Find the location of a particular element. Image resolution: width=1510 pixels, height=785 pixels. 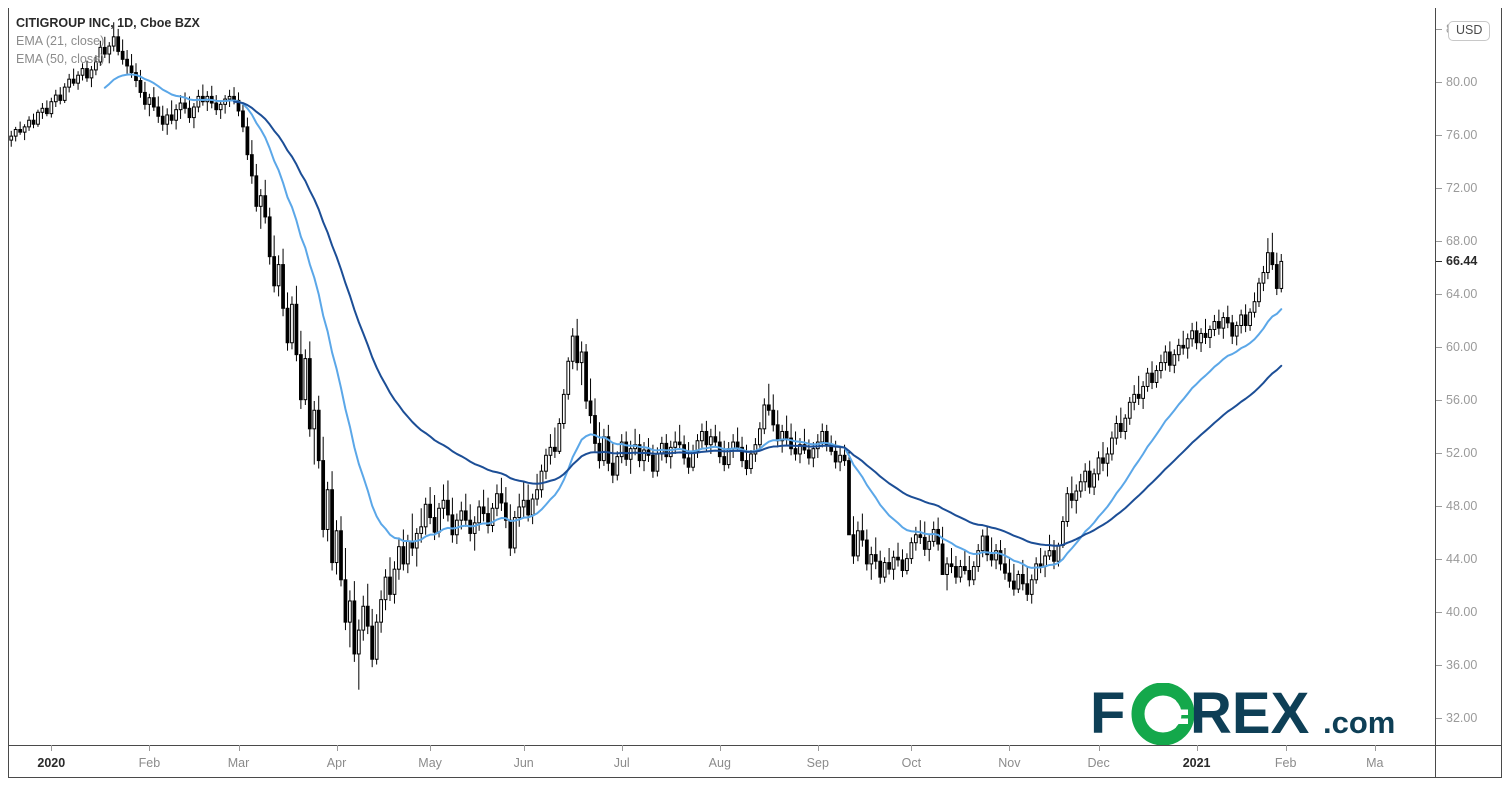

last-price-label: 66.44 is located at coordinates (1462, 261).